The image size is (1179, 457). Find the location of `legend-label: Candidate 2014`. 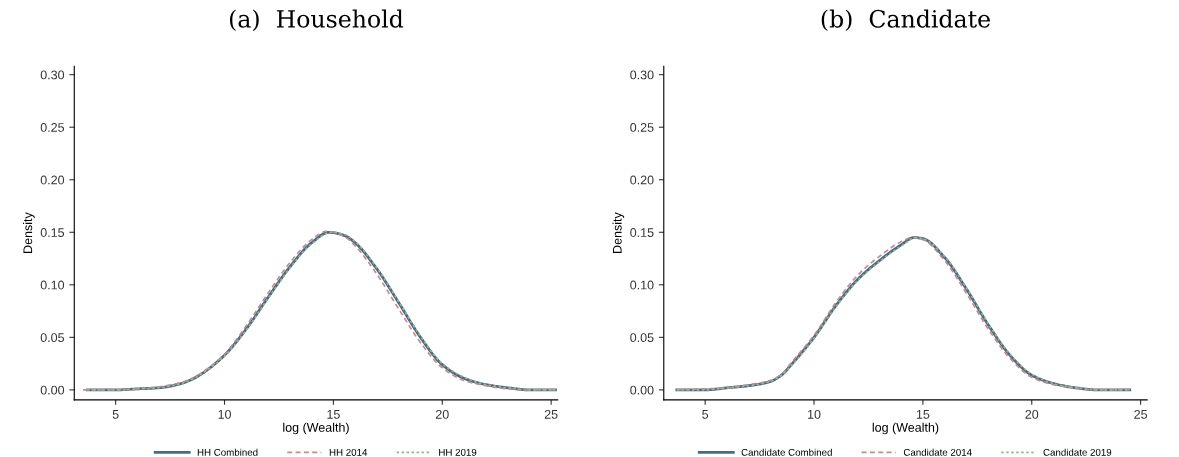

legend-label: Candidate 2014 is located at coordinates (937, 452).